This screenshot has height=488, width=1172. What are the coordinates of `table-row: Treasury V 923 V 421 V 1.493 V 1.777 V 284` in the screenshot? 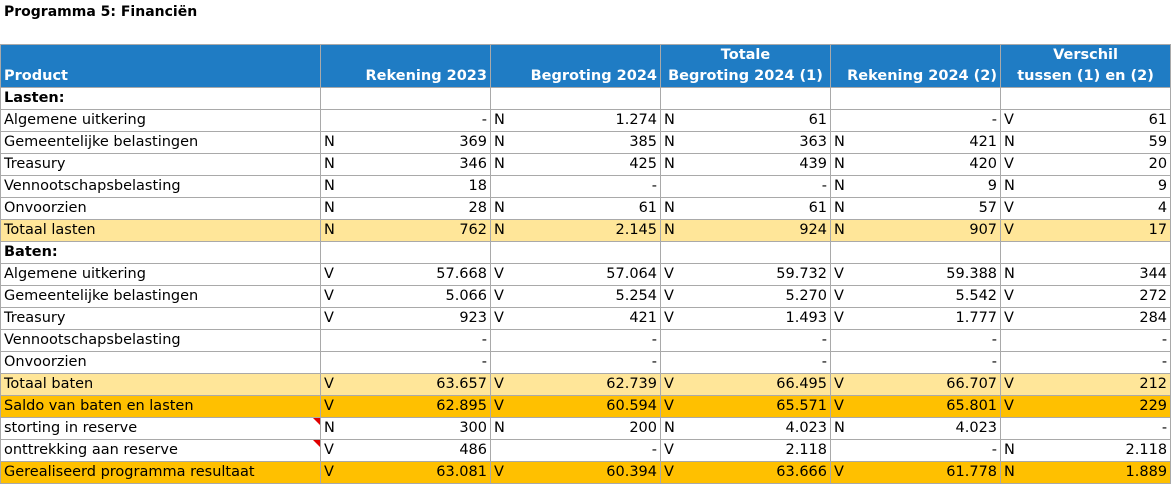 It's located at (586, 318).